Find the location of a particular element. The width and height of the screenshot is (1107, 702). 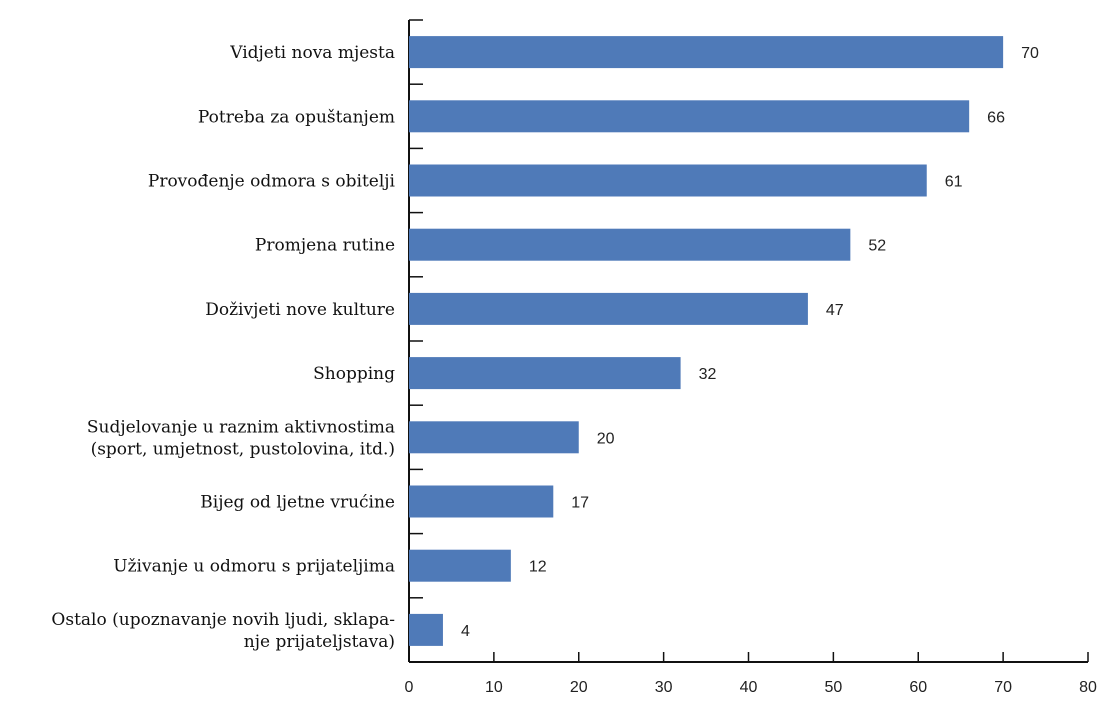

x-tick-label: 80 is located at coordinates (1088, 687).